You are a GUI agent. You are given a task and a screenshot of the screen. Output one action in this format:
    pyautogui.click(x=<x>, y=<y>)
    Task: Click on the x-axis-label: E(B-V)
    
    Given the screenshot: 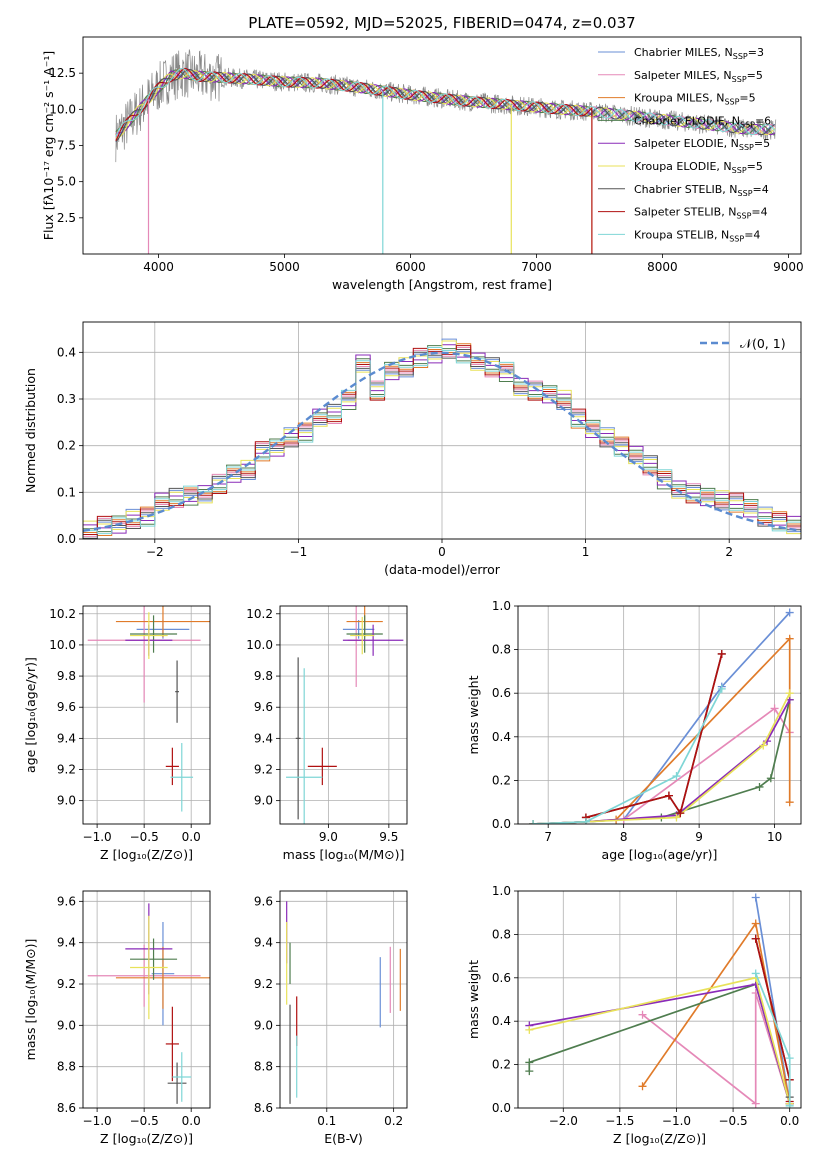 What is the action you would take?
    pyautogui.click(x=343, y=1138)
    